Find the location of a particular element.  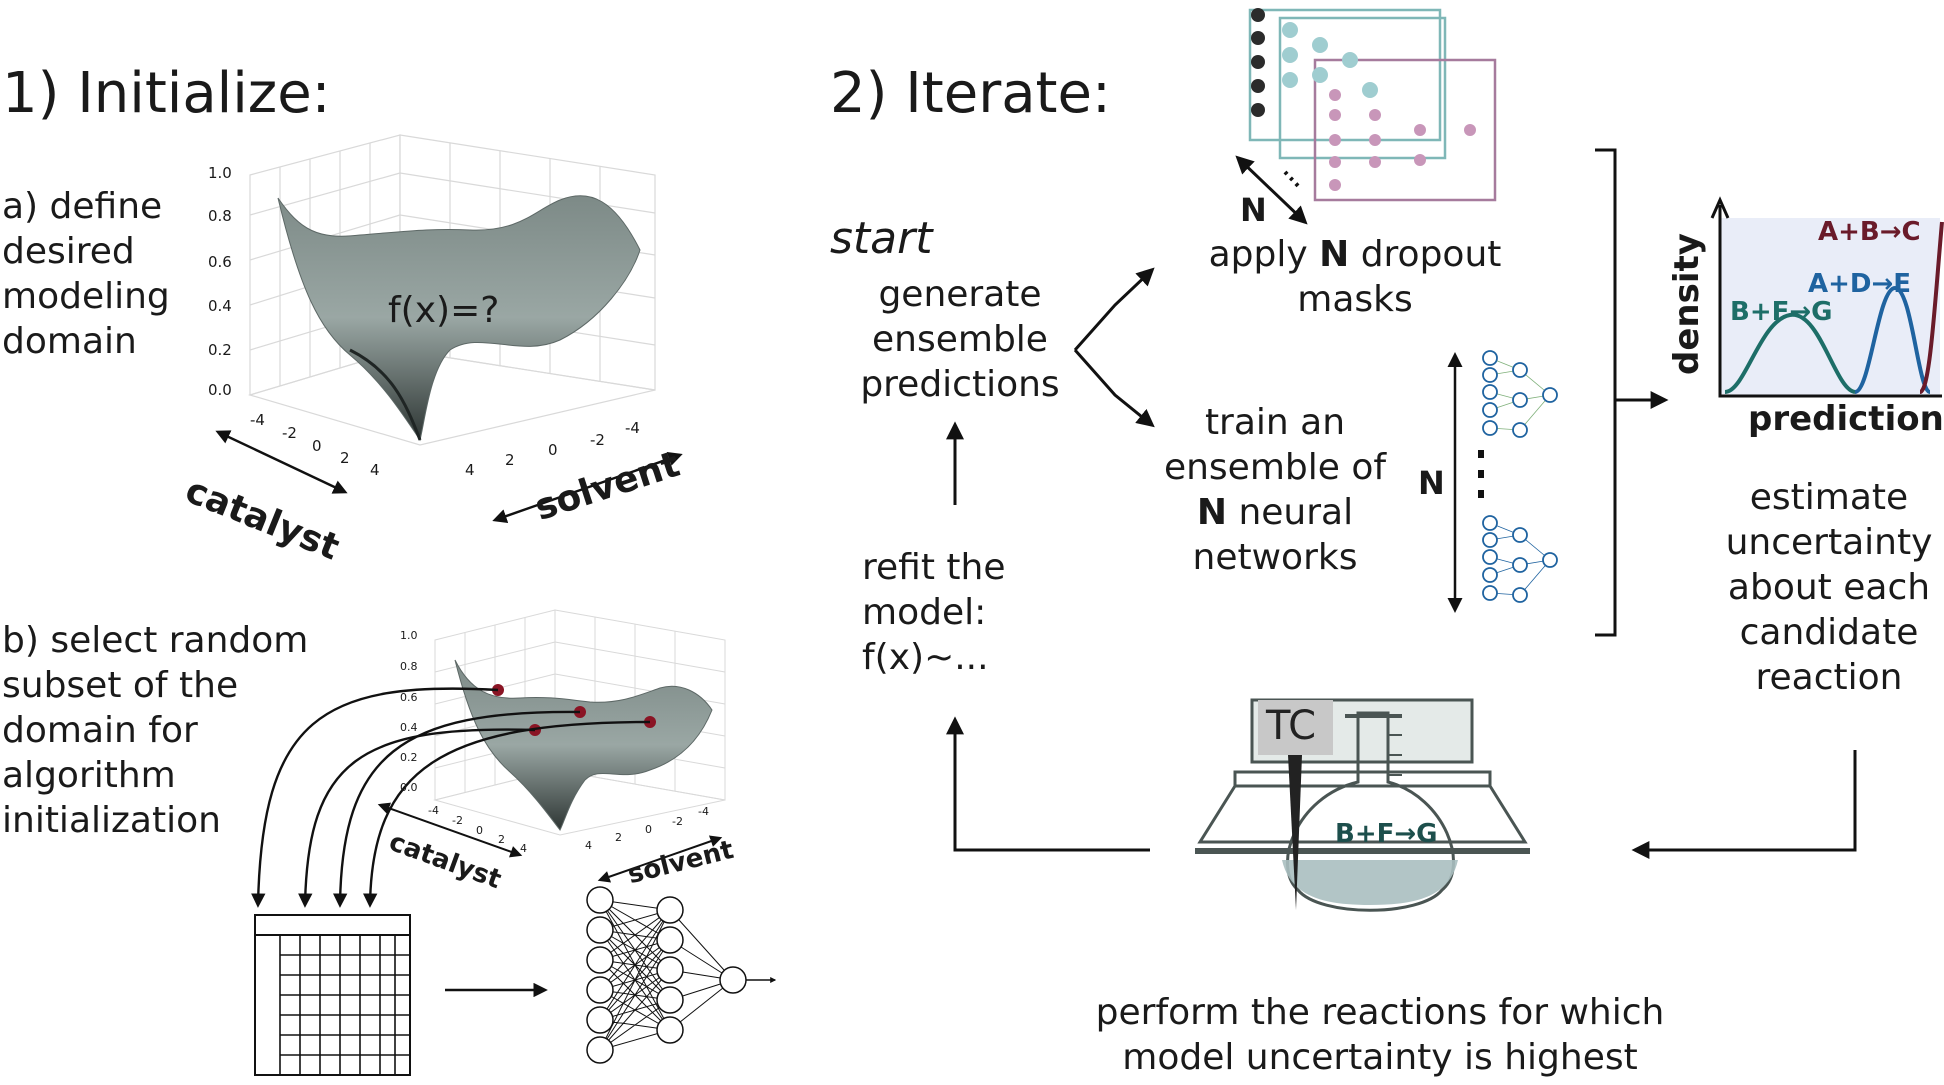

response-surface is located at coordinates (459, 318).